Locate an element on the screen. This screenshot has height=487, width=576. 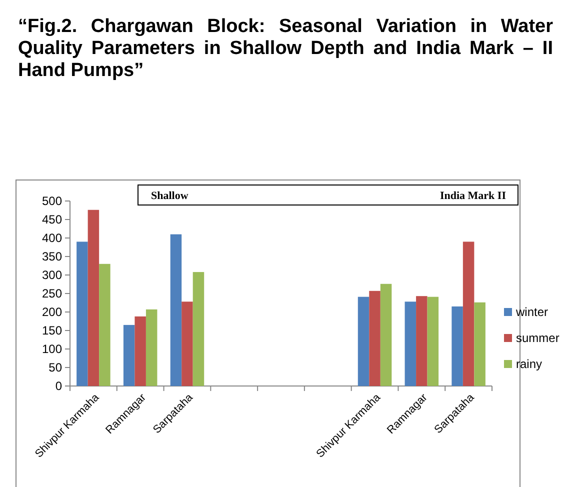
annotation: India Mark II is located at coordinates (473, 196).